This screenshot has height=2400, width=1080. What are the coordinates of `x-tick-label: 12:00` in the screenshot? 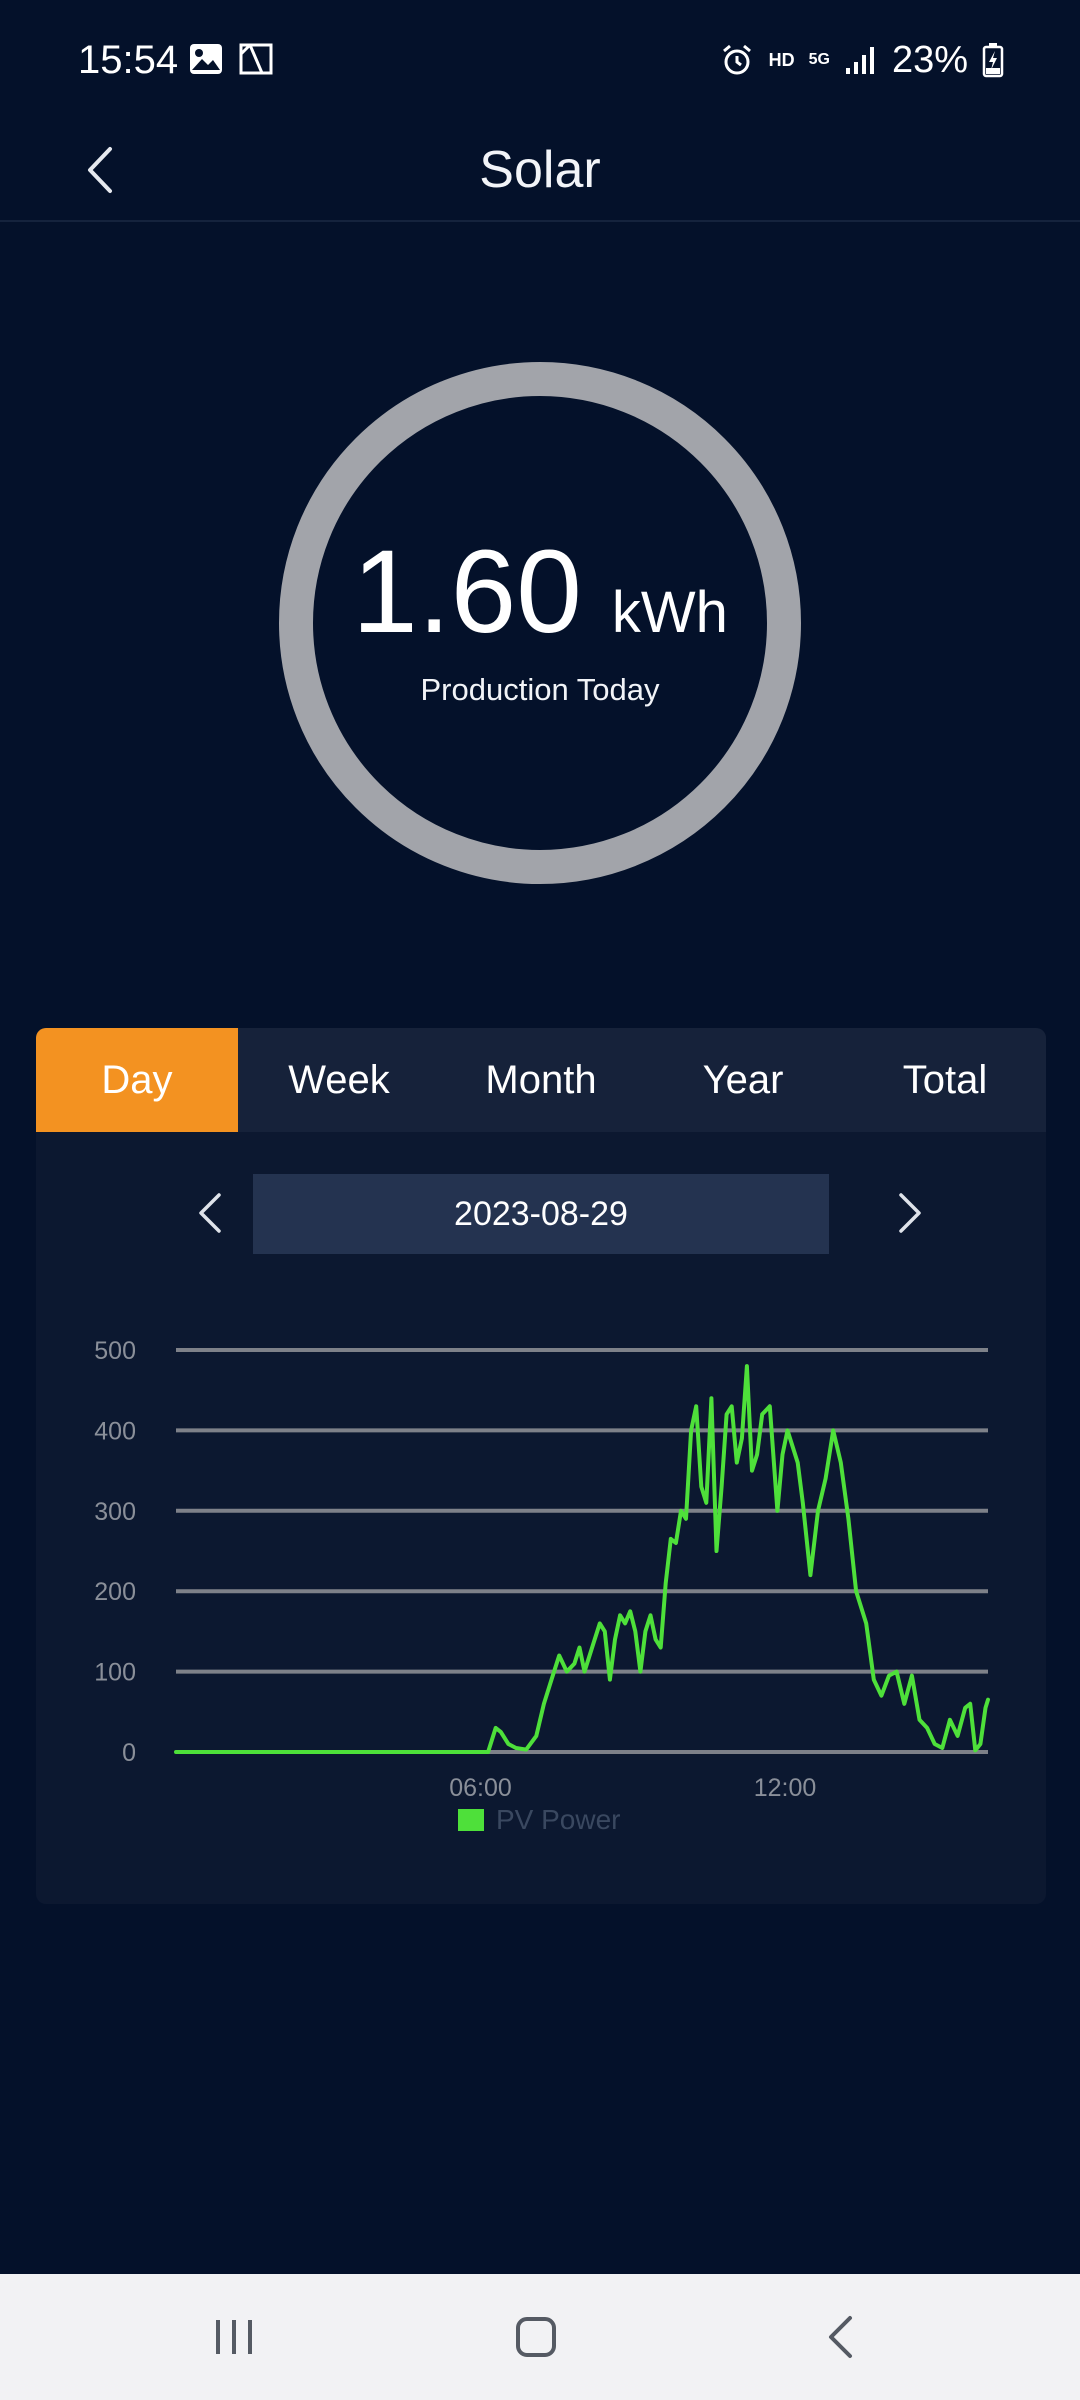 It's located at (785, 1788).